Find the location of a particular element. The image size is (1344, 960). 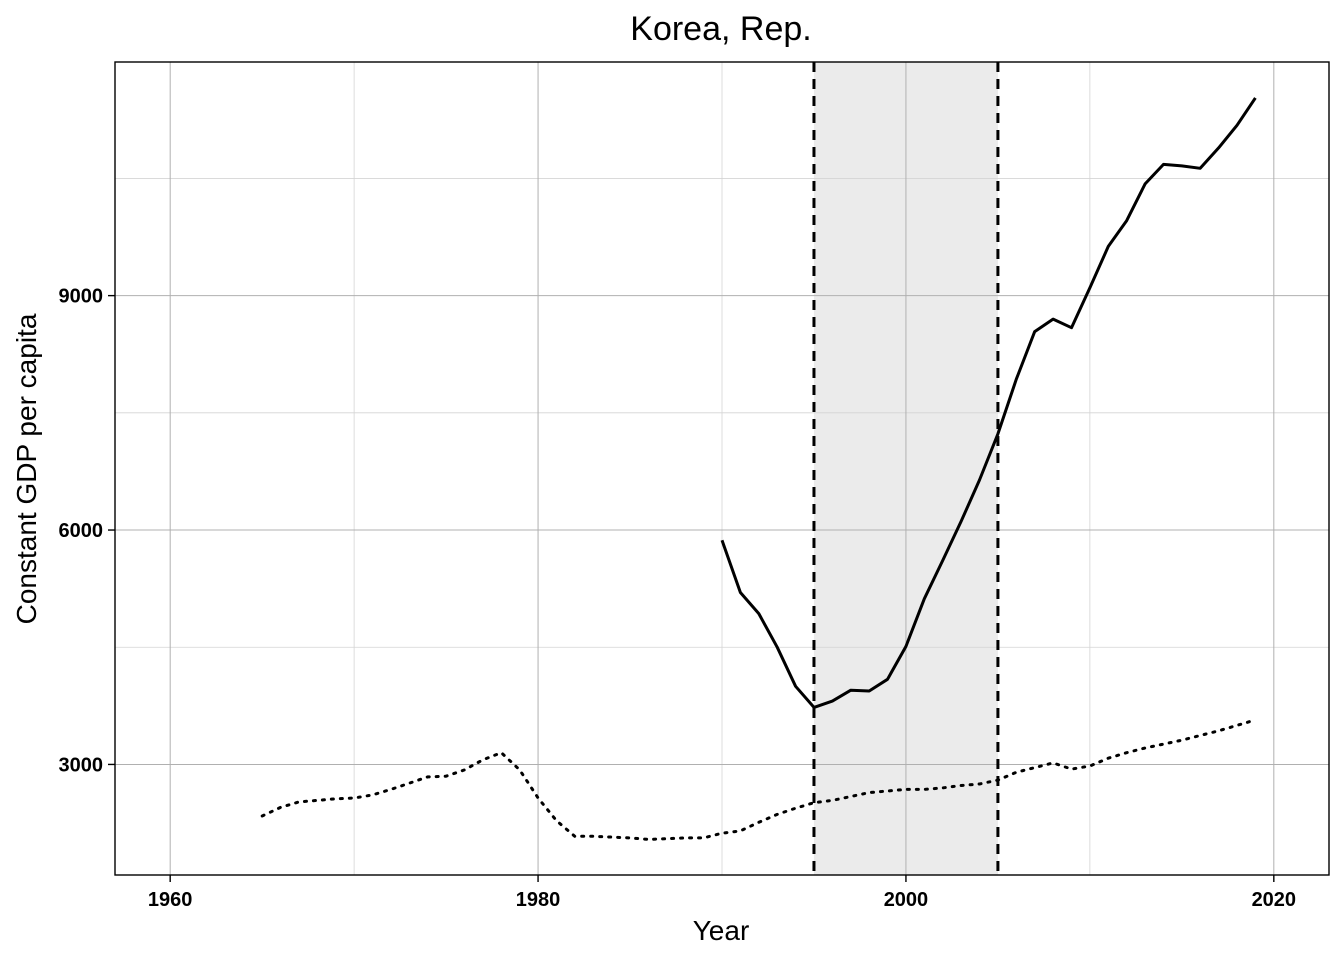

y-tick-label: 6000 is located at coordinates (81, 531).